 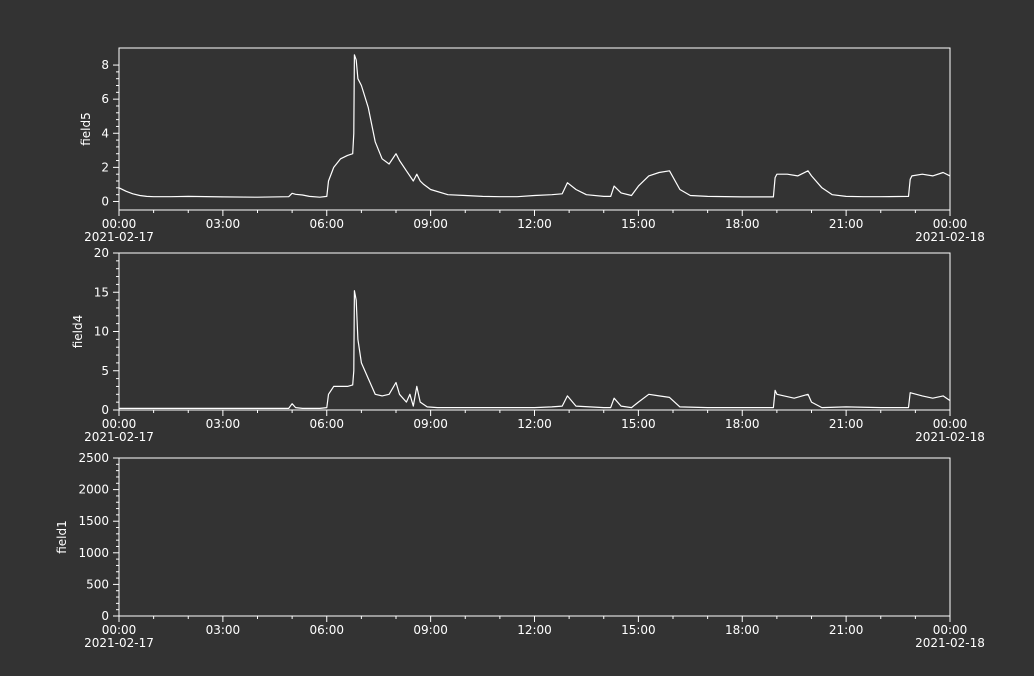 I want to click on y-tick-label: 6, so click(x=105, y=99).